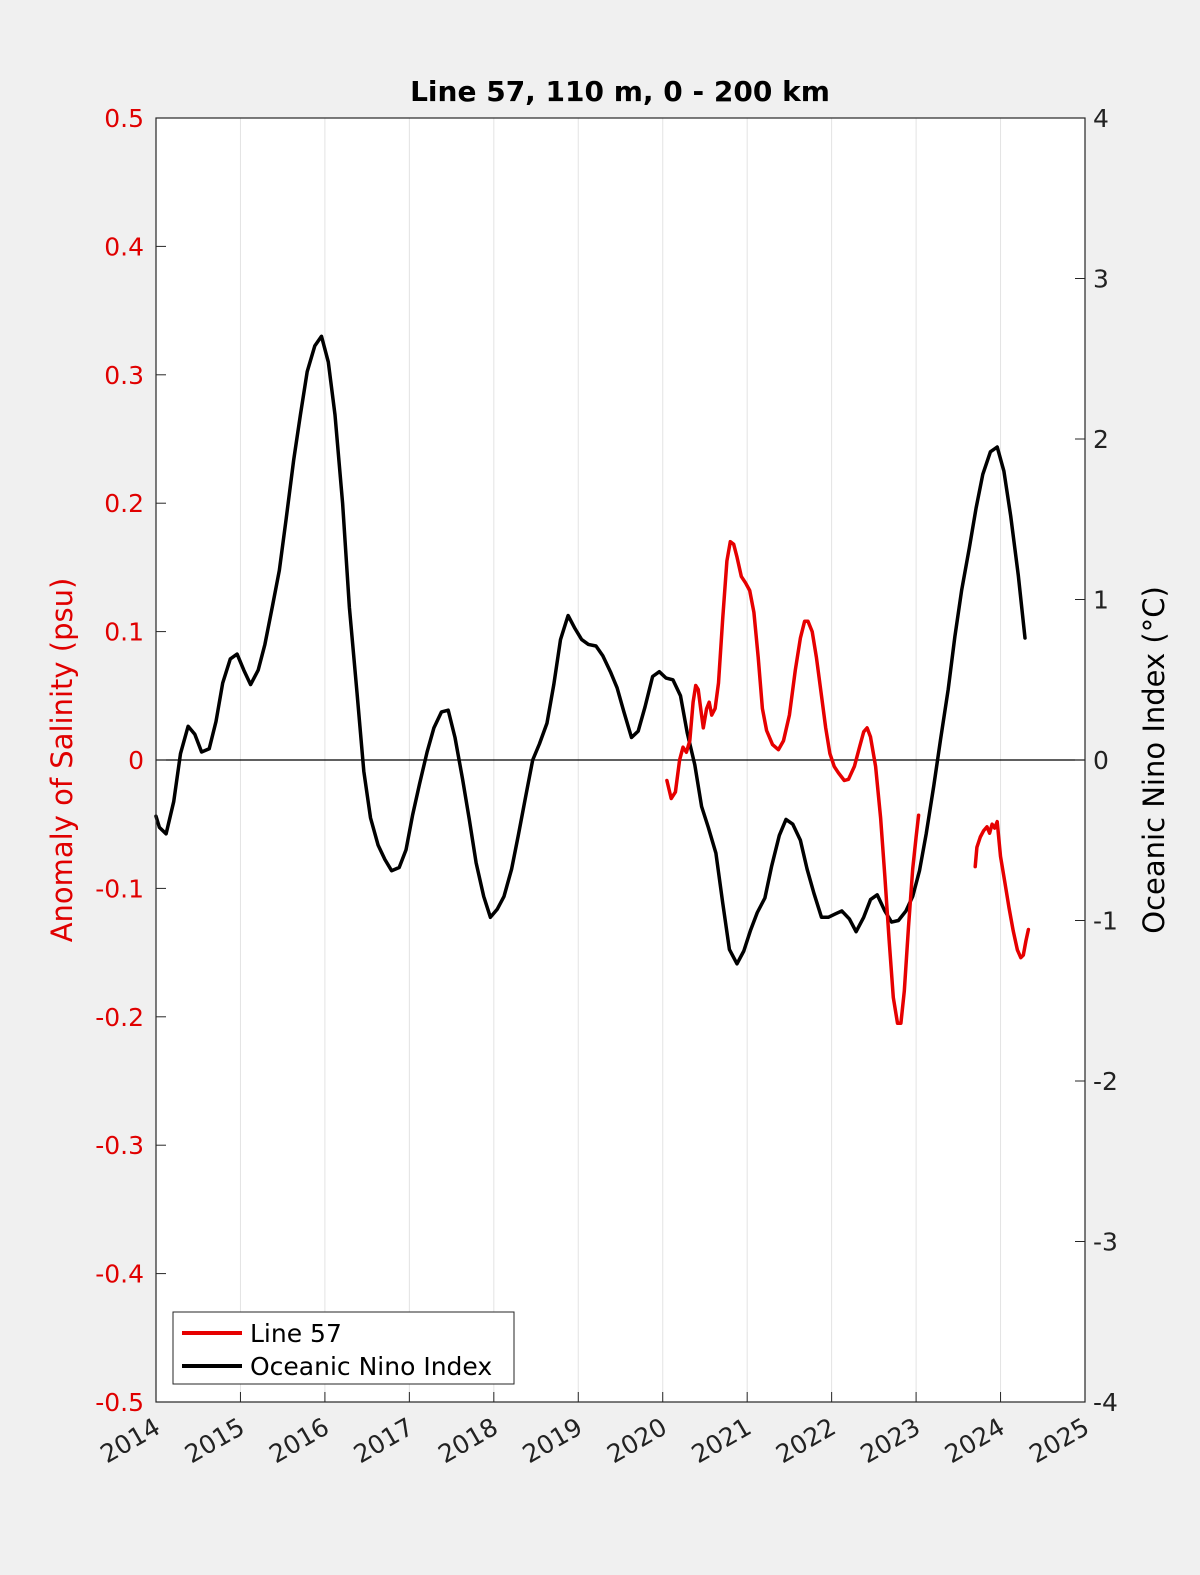 The height and width of the screenshot is (1575, 1200). What do you see at coordinates (119, 888) in the screenshot?
I see `left-tick-label: -0.1` at bounding box center [119, 888].